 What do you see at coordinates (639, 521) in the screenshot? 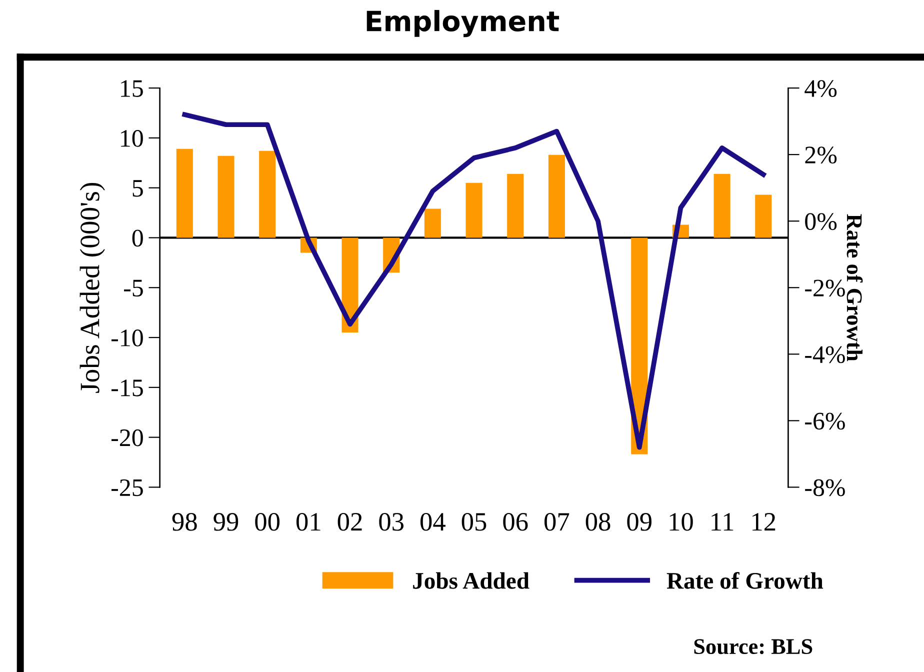
I see `x-tick-label: 09` at bounding box center [639, 521].